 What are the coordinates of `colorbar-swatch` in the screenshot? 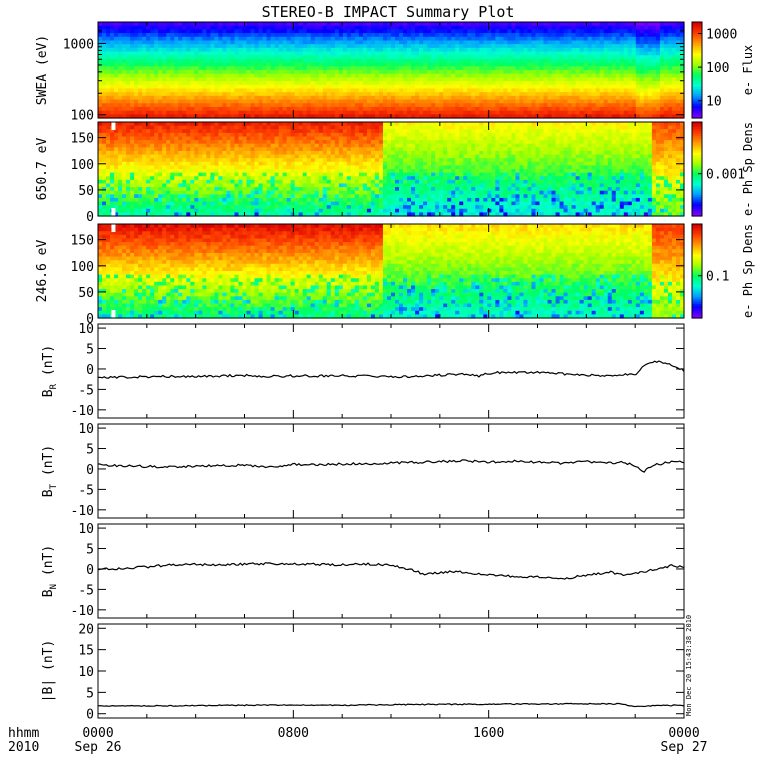 It's located at (697, 83).